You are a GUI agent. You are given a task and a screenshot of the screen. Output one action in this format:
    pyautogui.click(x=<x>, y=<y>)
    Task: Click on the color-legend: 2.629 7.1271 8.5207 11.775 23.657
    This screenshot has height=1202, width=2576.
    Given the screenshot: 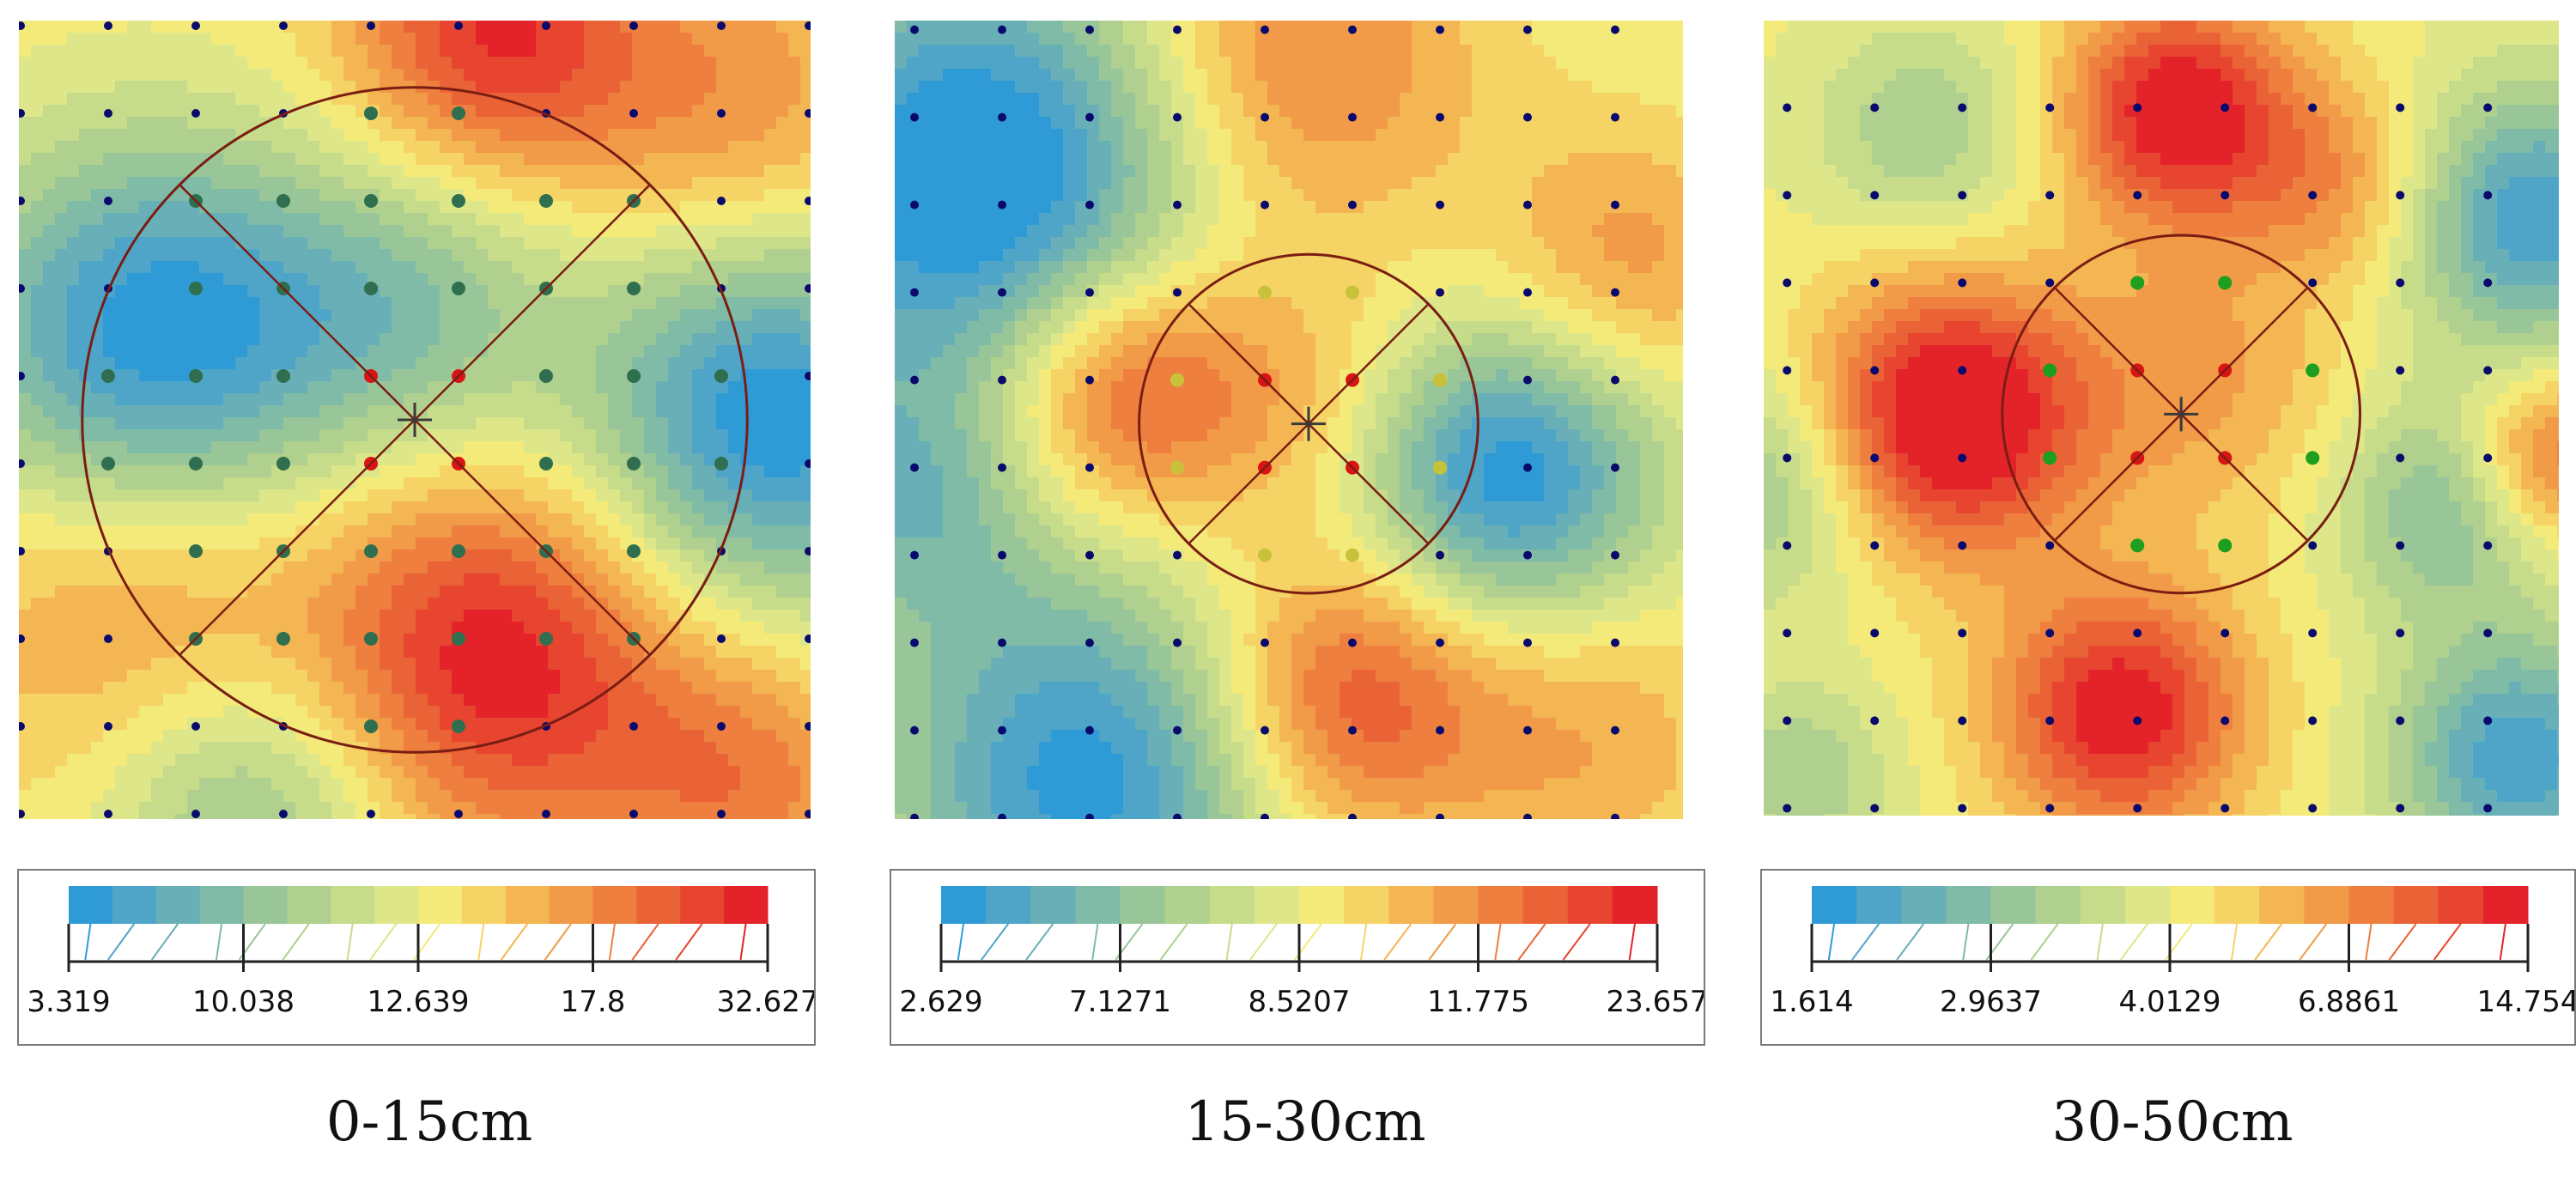 What is the action you would take?
    pyautogui.click(x=1297, y=957)
    